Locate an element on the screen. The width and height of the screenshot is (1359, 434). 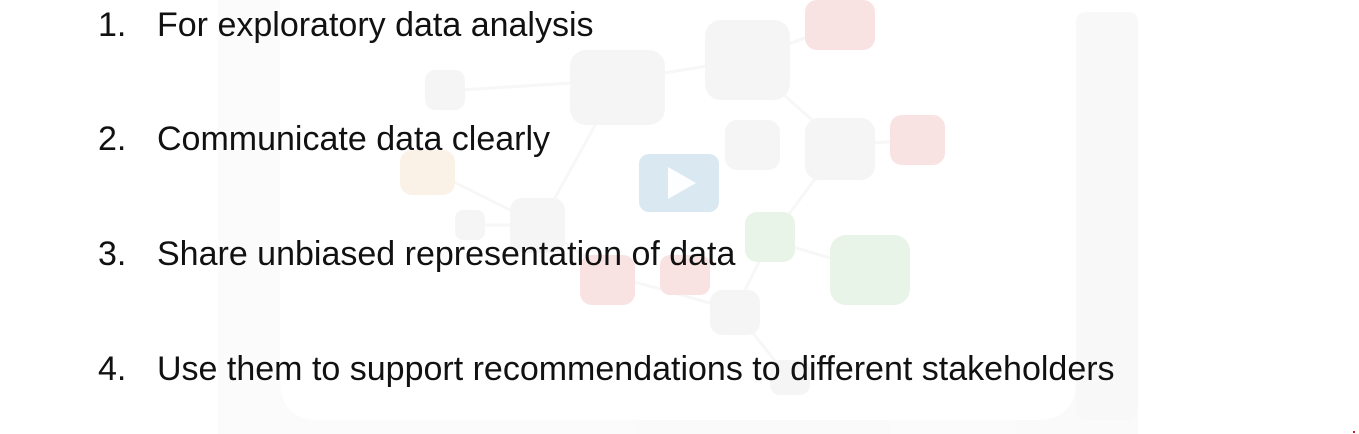
list-item-text: Communicate data clearly is located at coordinates (354, 138).